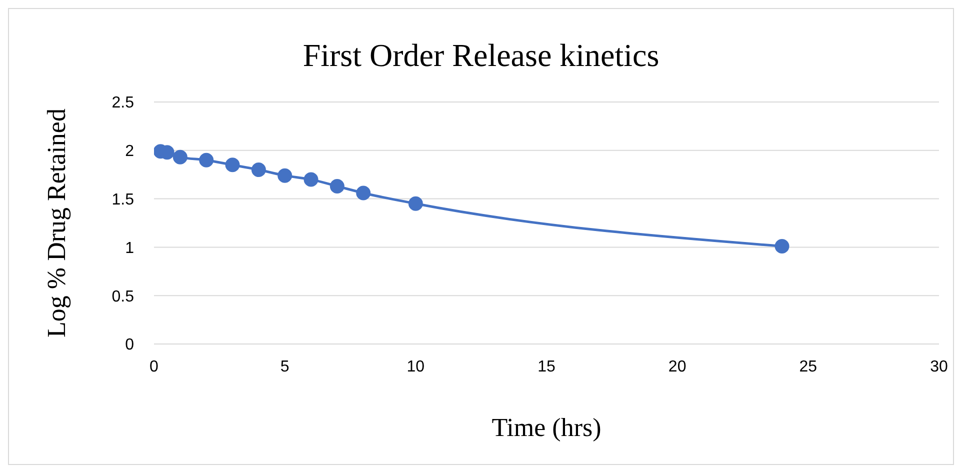 The image size is (960, 471). What do you see at coordinates (939, 367) in the screenshot?
I see `x-tick-label: 30` at bounding box center [939, 367].